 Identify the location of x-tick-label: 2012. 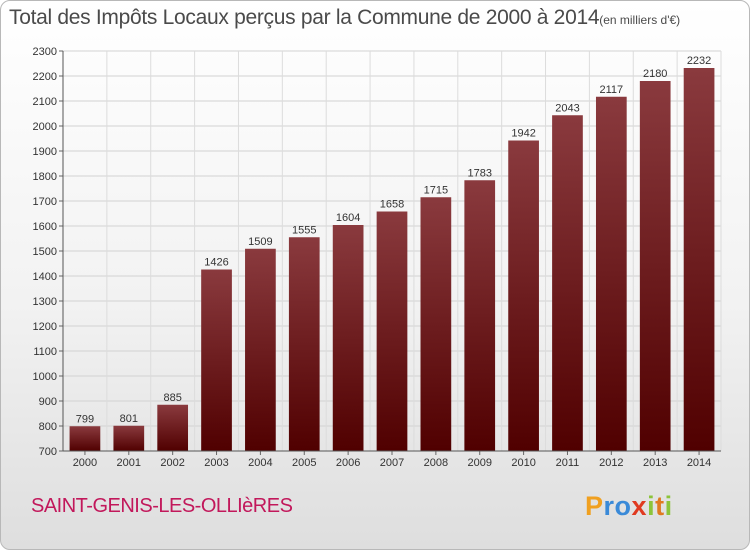
(611, 463).